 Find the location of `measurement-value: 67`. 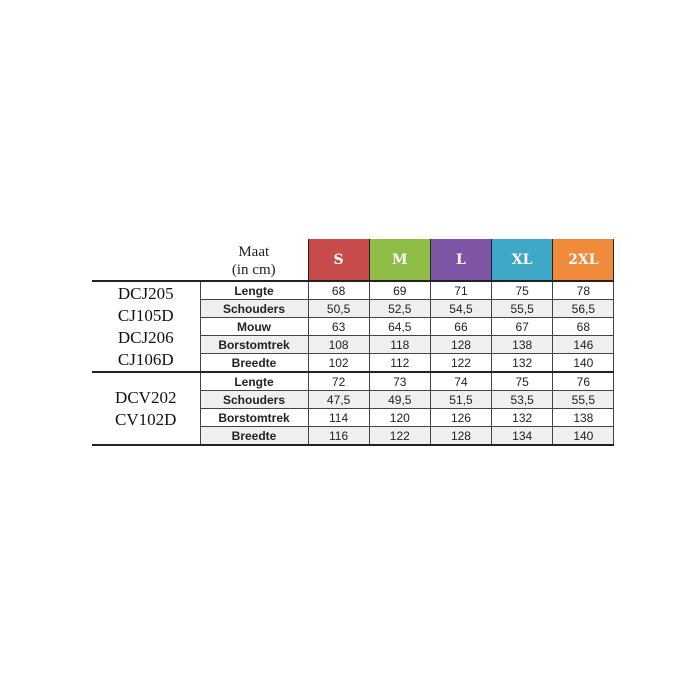

measurement-value: 67 is located at coordinates (522, 326).